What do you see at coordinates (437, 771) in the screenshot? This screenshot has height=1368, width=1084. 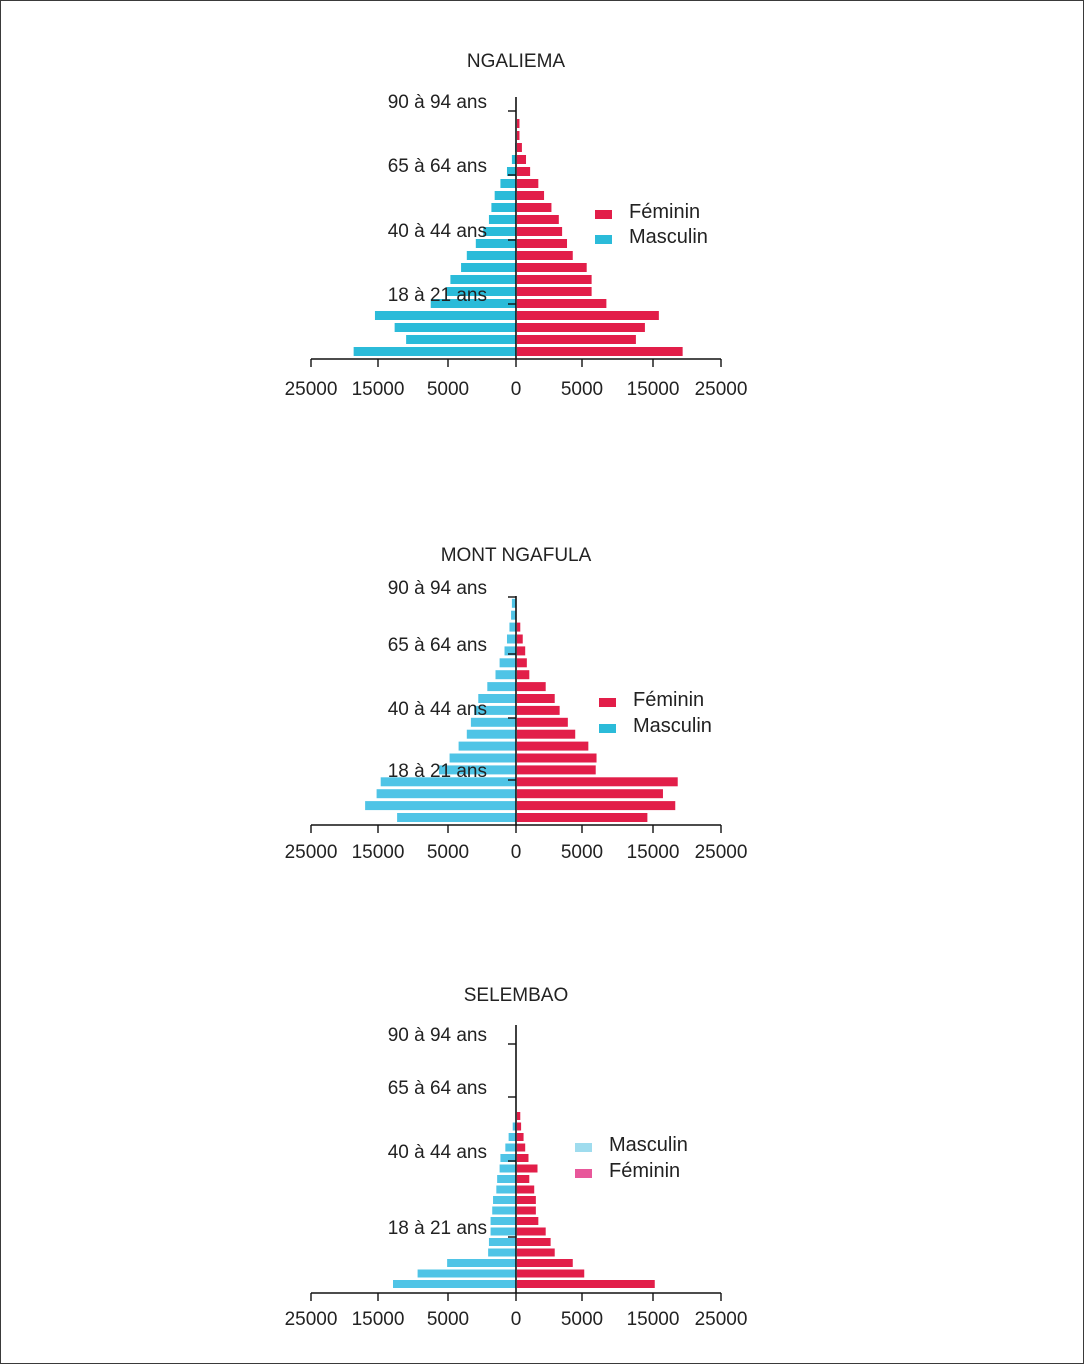 I see `y-tick-label: 18 à 21 ans` at bounding box center [437, 771].